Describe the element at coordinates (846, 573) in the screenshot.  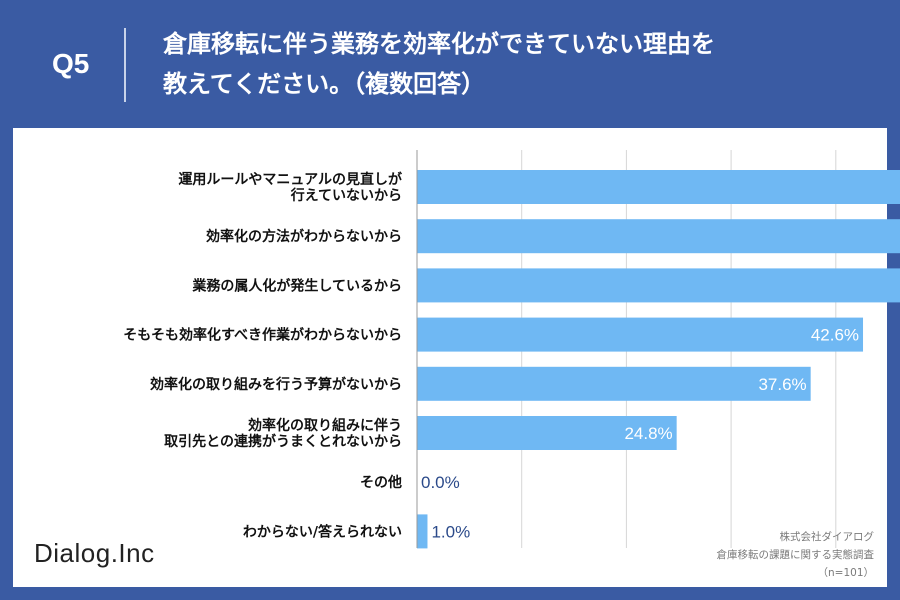
I see `credit-sample-size: （n=101）` at that location.